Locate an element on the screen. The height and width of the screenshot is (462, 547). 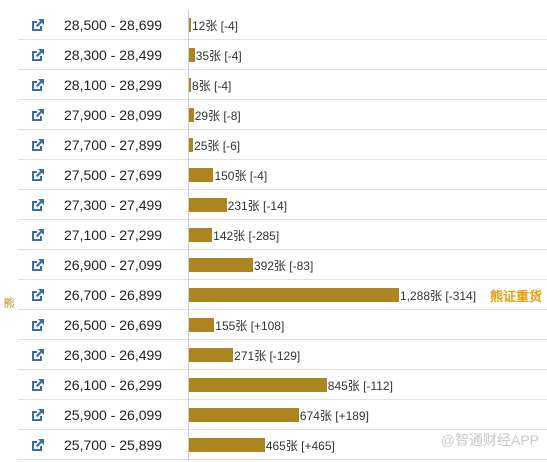
bar-value-label: 150张 [-4] is located at coordinates (241, 176).